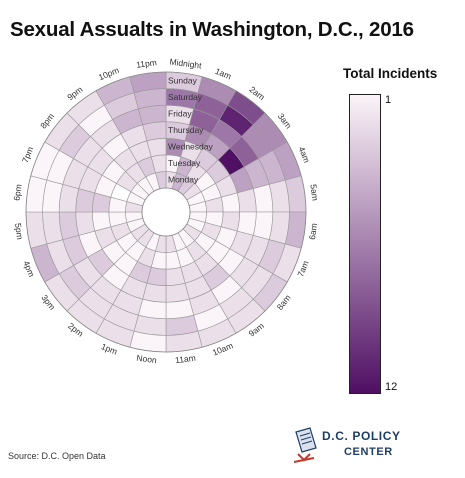 The image size is (465, 478). I want to click on hour-label: 4pm, so click(29, 268).